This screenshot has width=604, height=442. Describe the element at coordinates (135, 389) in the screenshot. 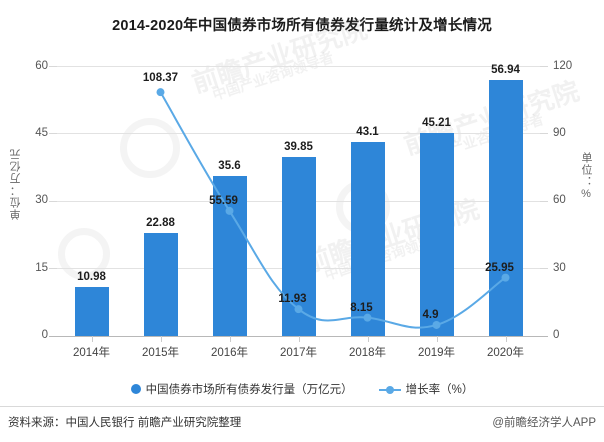

I see `legend-dot-icon` at that location.